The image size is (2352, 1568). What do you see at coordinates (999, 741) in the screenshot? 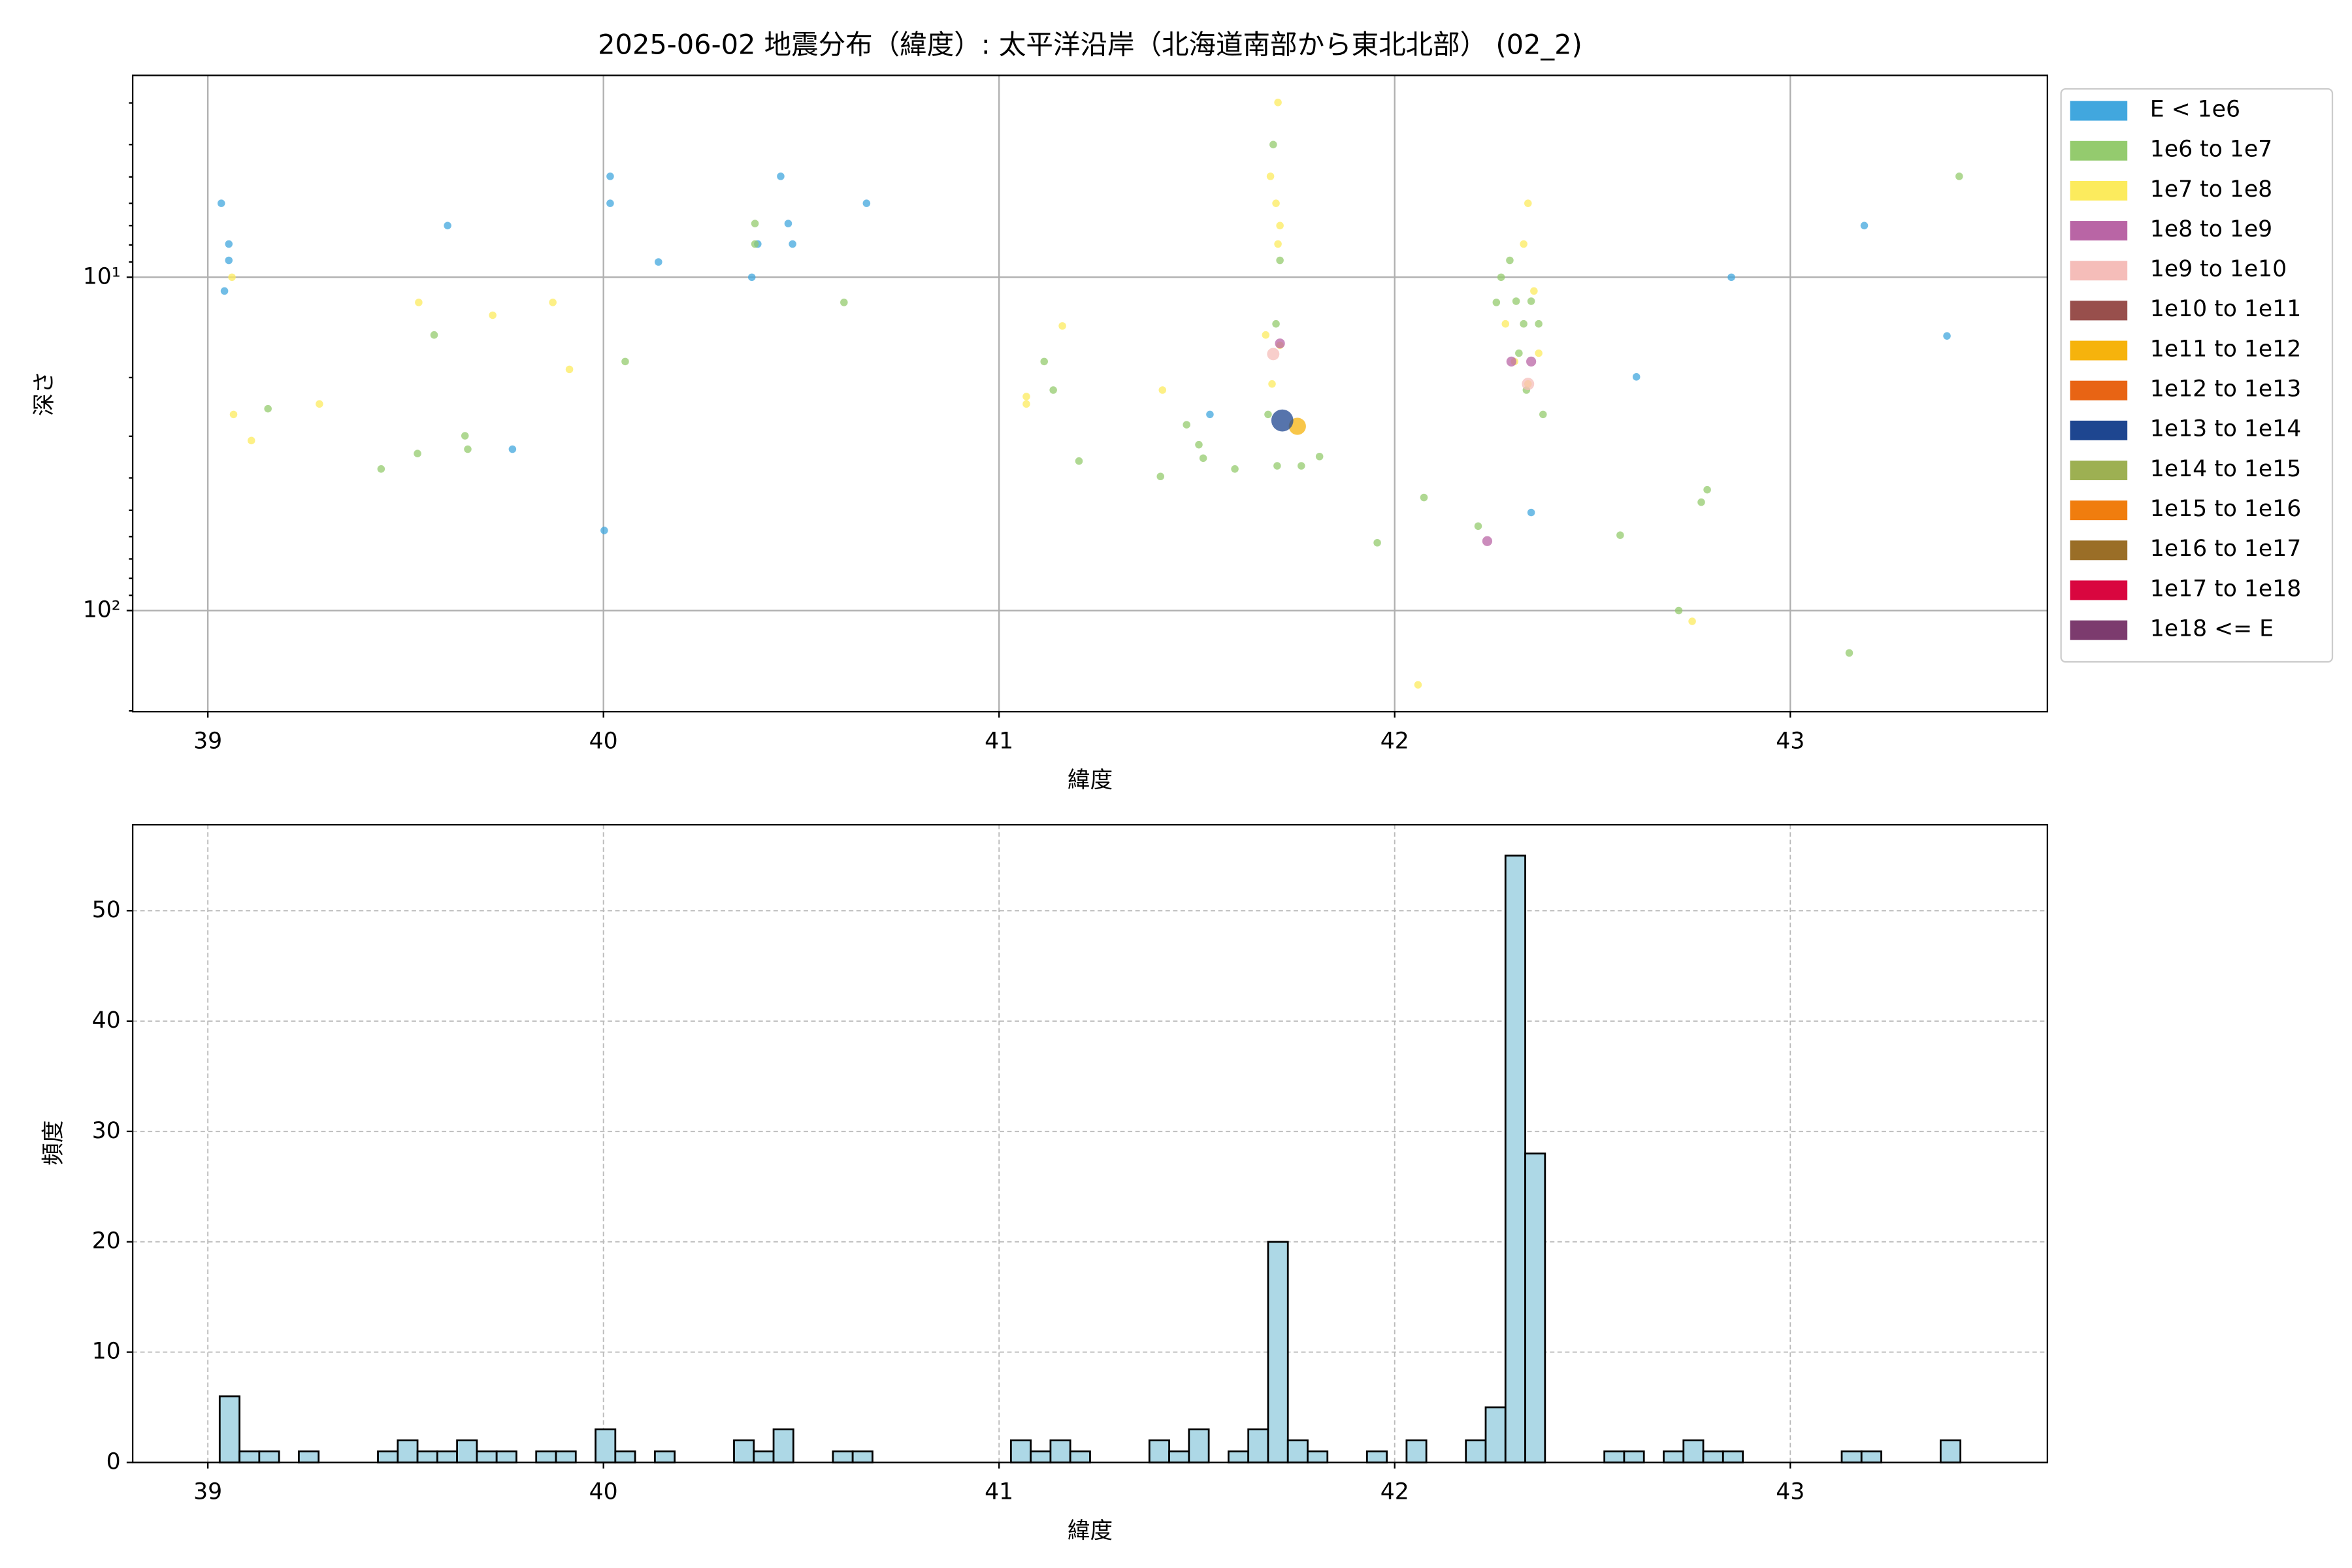
I see `x-tick-label: 41` at bounding box center [999, 741].